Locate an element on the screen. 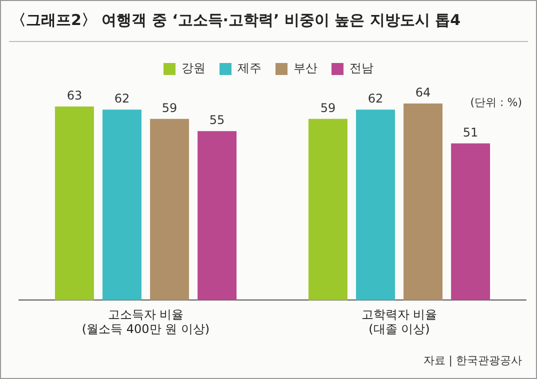  data-label: 51 is located at coordinates (470, 133).